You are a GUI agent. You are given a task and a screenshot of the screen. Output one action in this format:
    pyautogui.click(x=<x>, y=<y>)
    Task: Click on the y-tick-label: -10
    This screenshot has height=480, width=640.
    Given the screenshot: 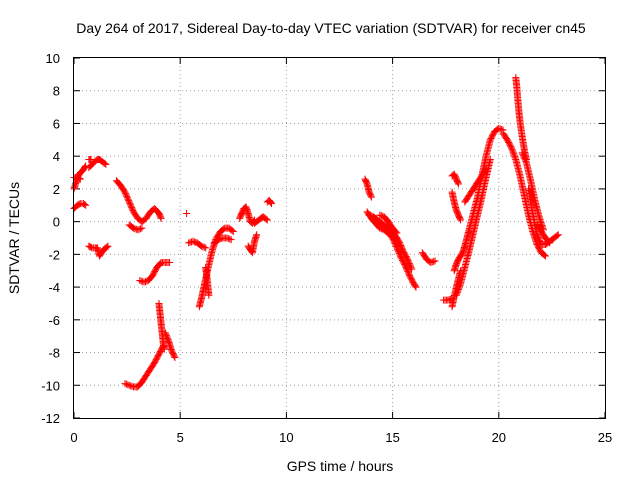 What is the action you would take?
    pyautogui.click(x=50, y=385)
    